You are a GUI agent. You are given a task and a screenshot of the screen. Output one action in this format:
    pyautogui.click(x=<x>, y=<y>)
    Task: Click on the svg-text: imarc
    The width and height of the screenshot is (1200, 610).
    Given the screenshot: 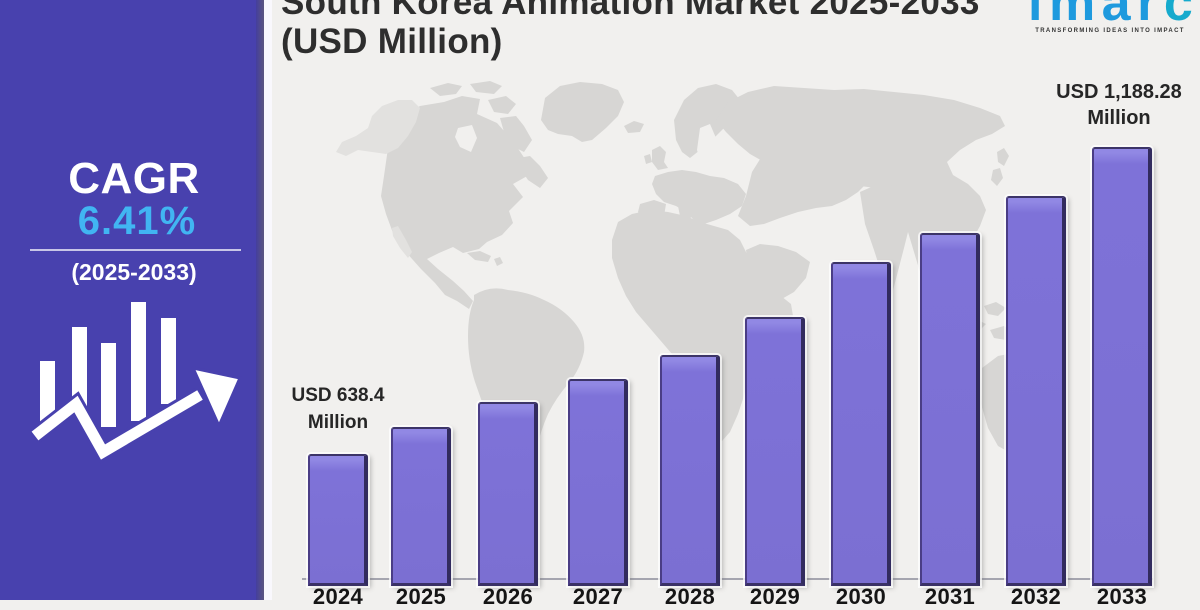 What is the action you would take?
    pyautogui.click(x=1113, y=16)
    